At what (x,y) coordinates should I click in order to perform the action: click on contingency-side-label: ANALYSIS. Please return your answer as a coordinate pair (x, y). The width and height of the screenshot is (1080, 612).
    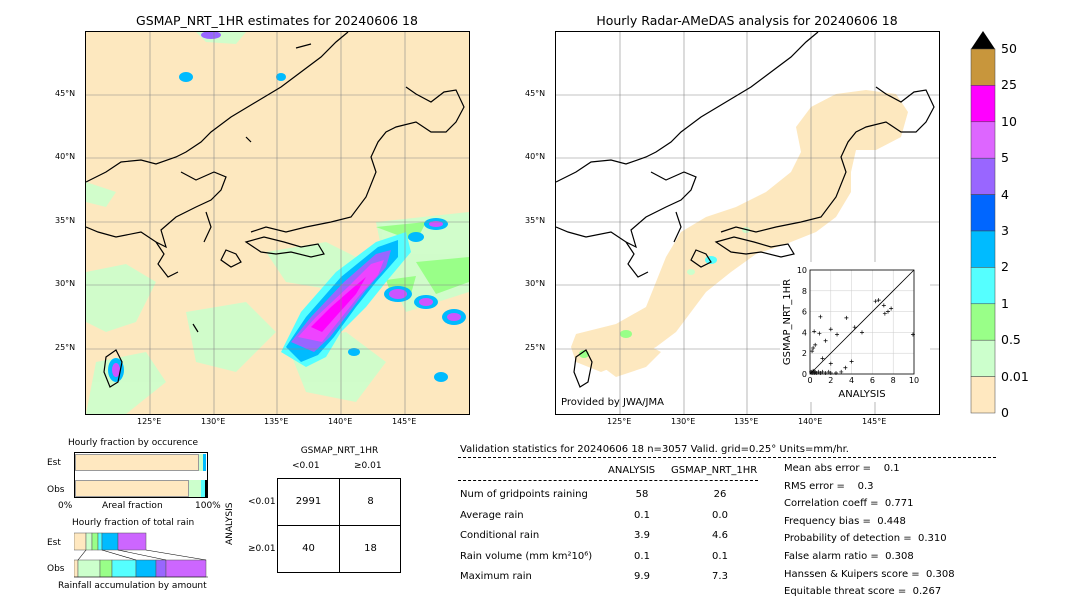
    Looking at the image, I should click on (230, 523).